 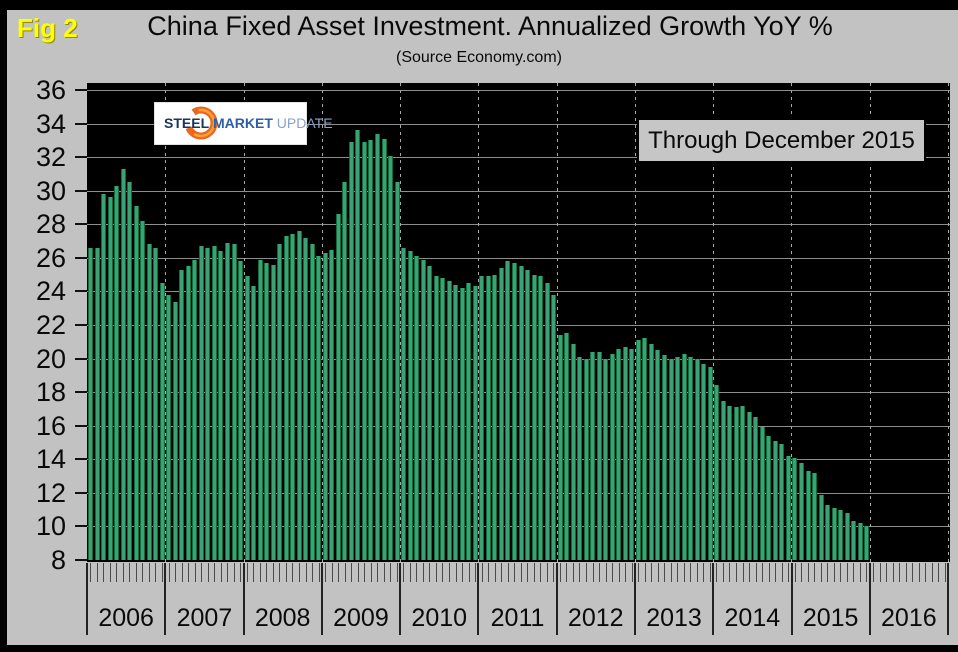 What do you see at coordinates (479, 5) in the screenshot?
I see `frame-border-top` at bounding box center [479, 5].